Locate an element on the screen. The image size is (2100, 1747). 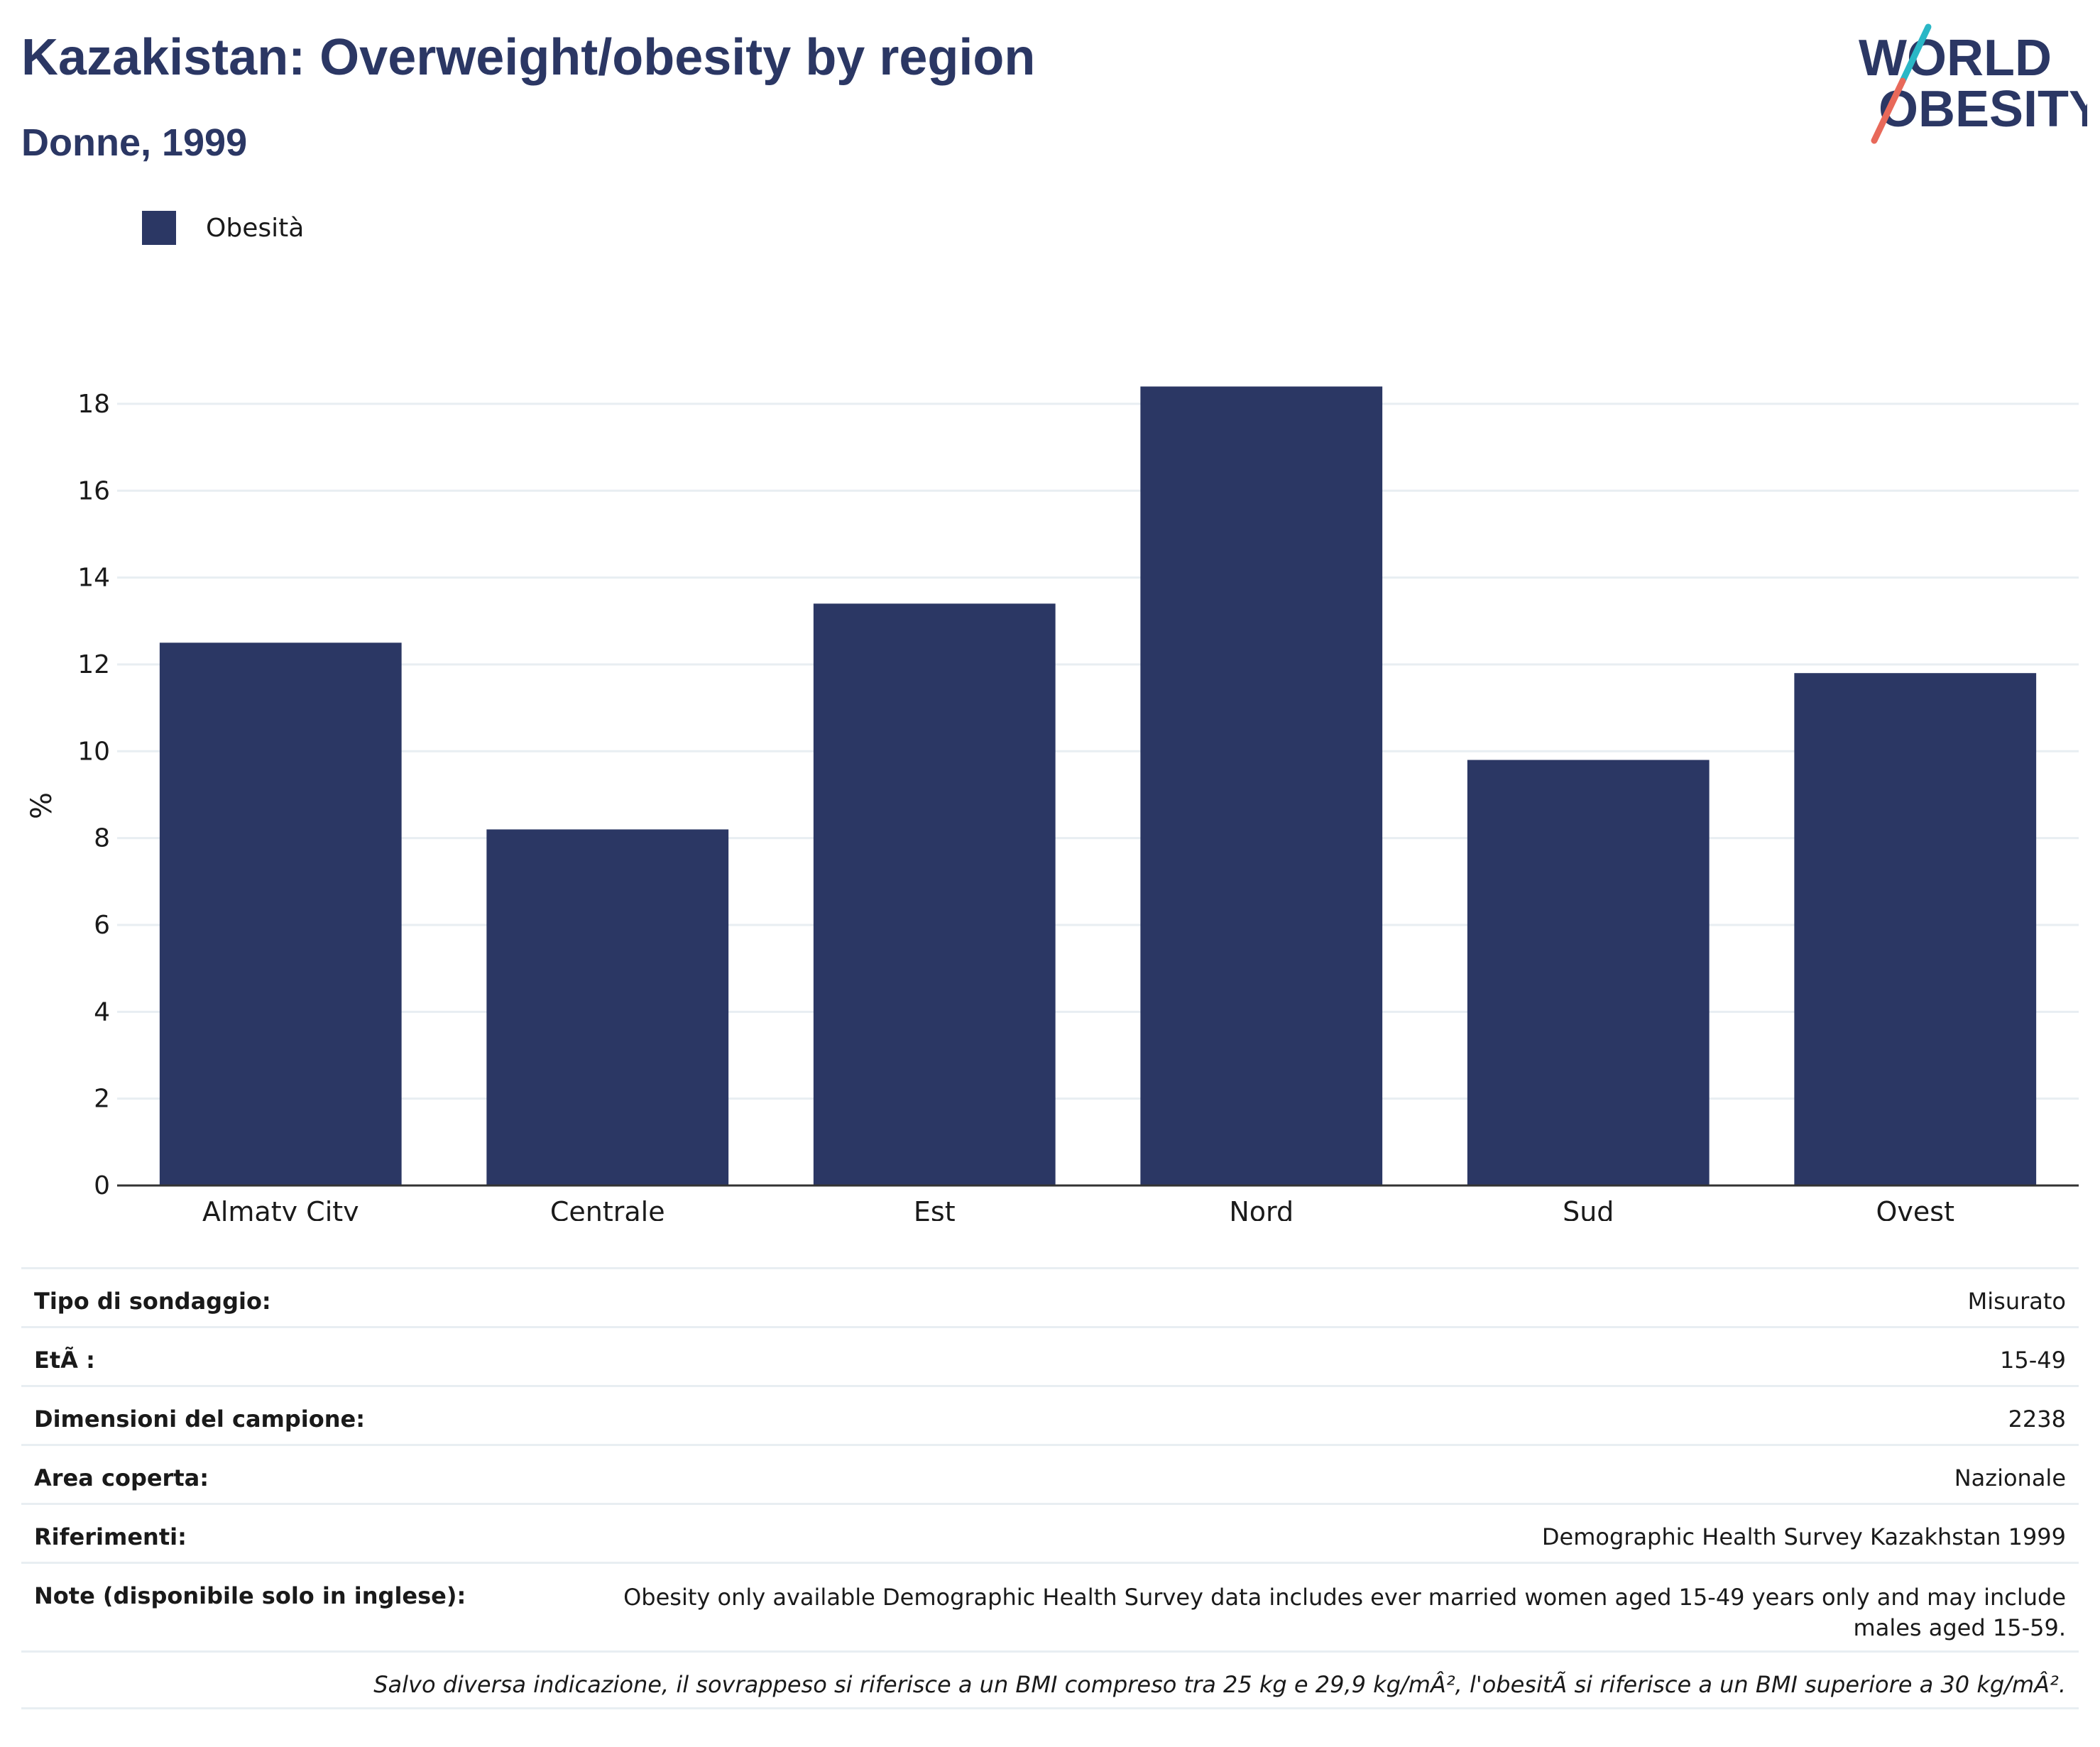
chart-title: Kazakistan: Overweight/obesity by region is located at coordinates (528, 57).